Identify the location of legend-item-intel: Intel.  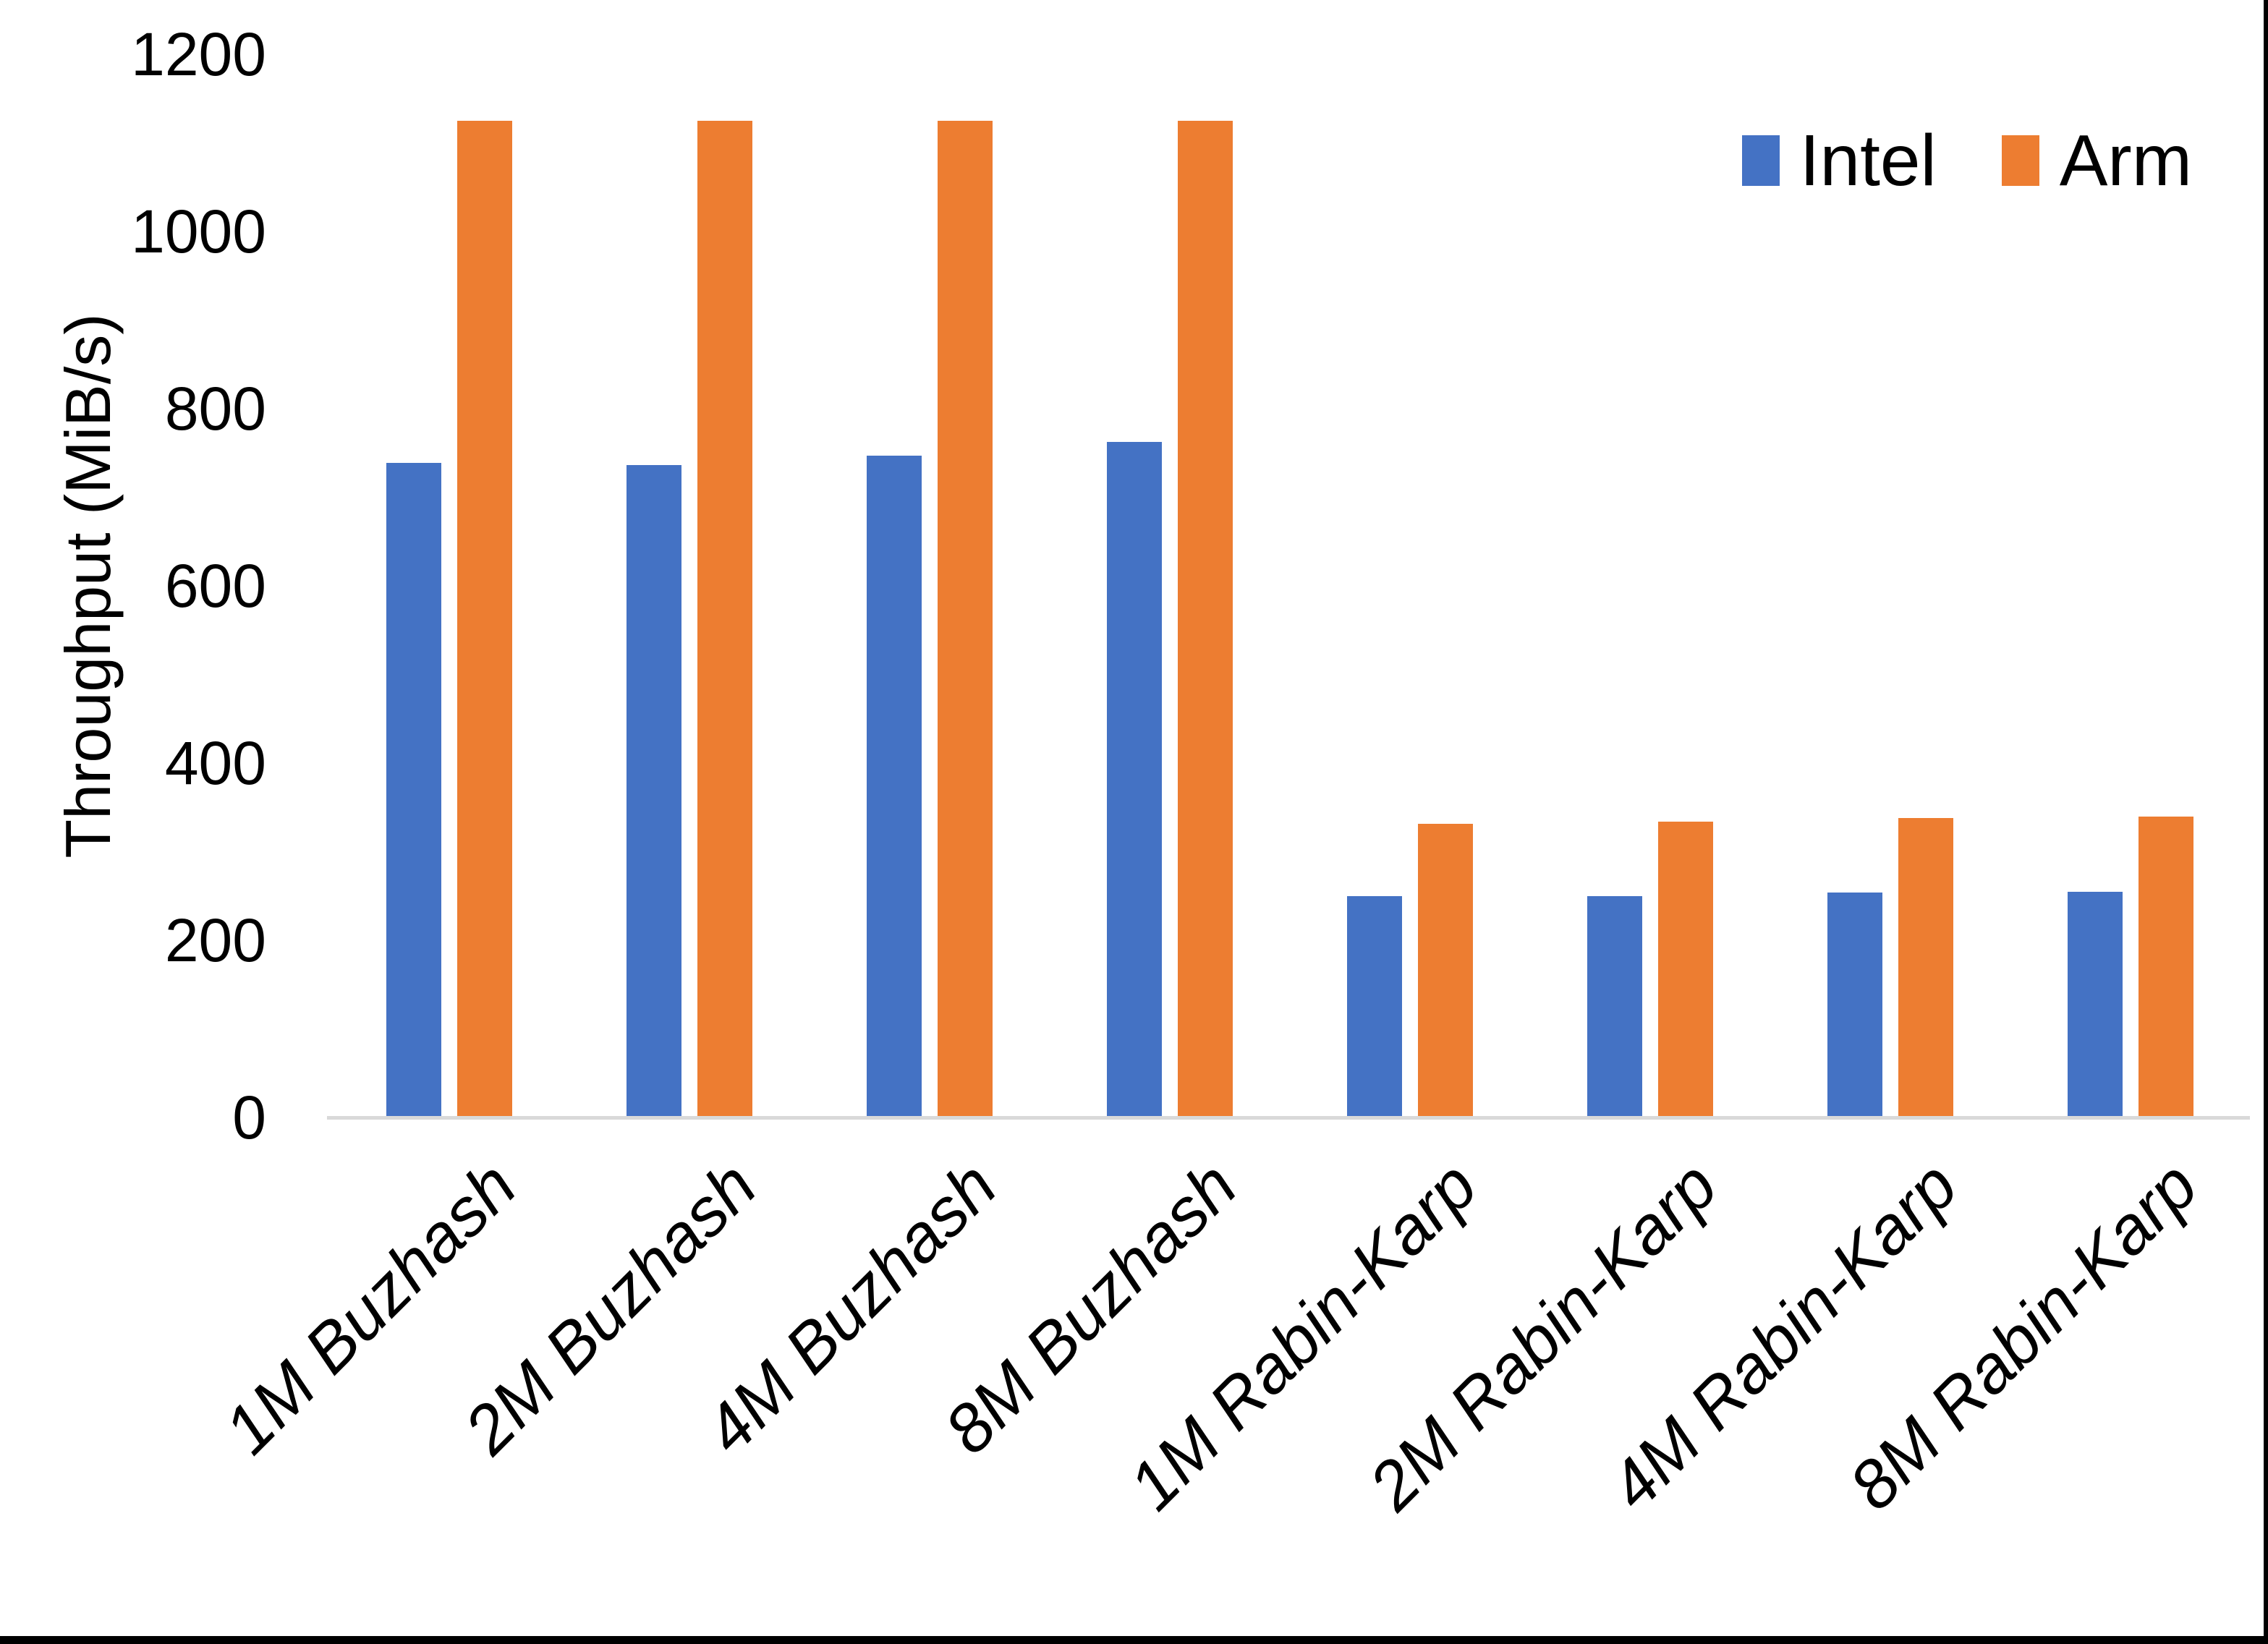
(1839, 160).